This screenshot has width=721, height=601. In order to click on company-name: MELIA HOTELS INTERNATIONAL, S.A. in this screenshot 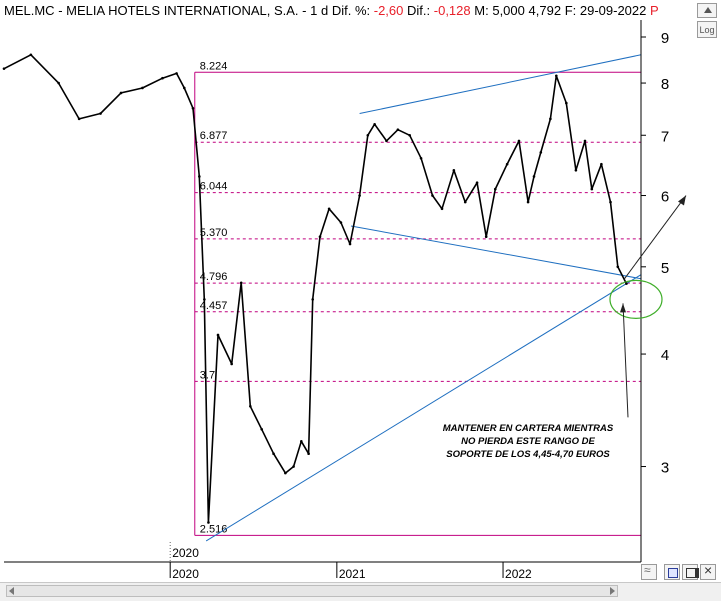, I will do `click(182, 10)`.